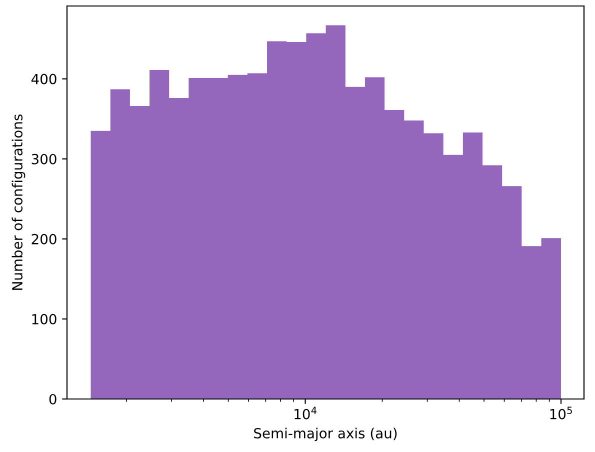 The image size is (595, 452). What do you see at coordinates (19, 202) in the screenshot?
I see `y-axis-title: Number of configurations` at bounding box center [19, 202].